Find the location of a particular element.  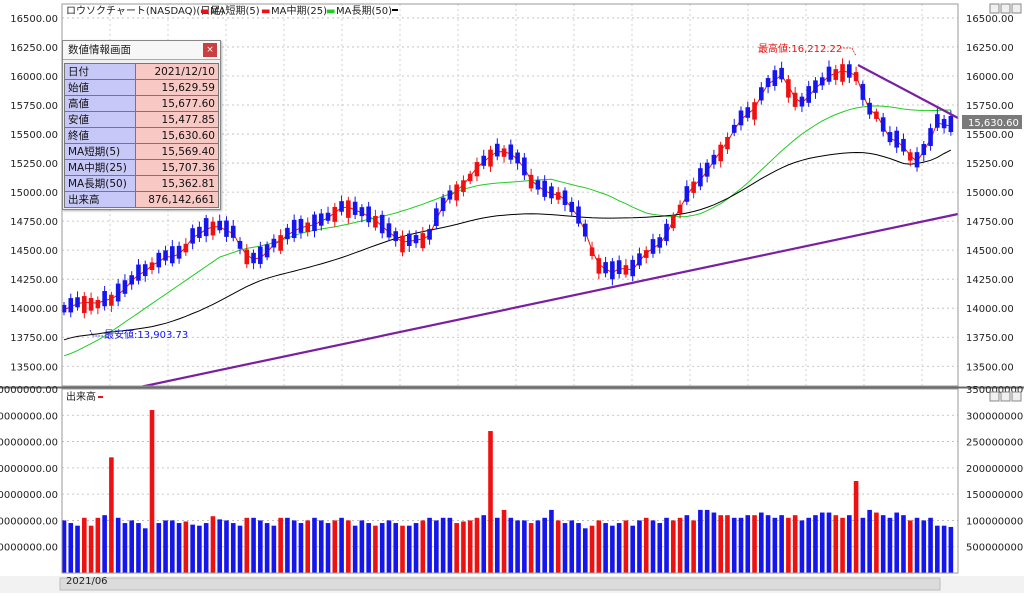

close-icon: × is located at coordinates (210, 50).